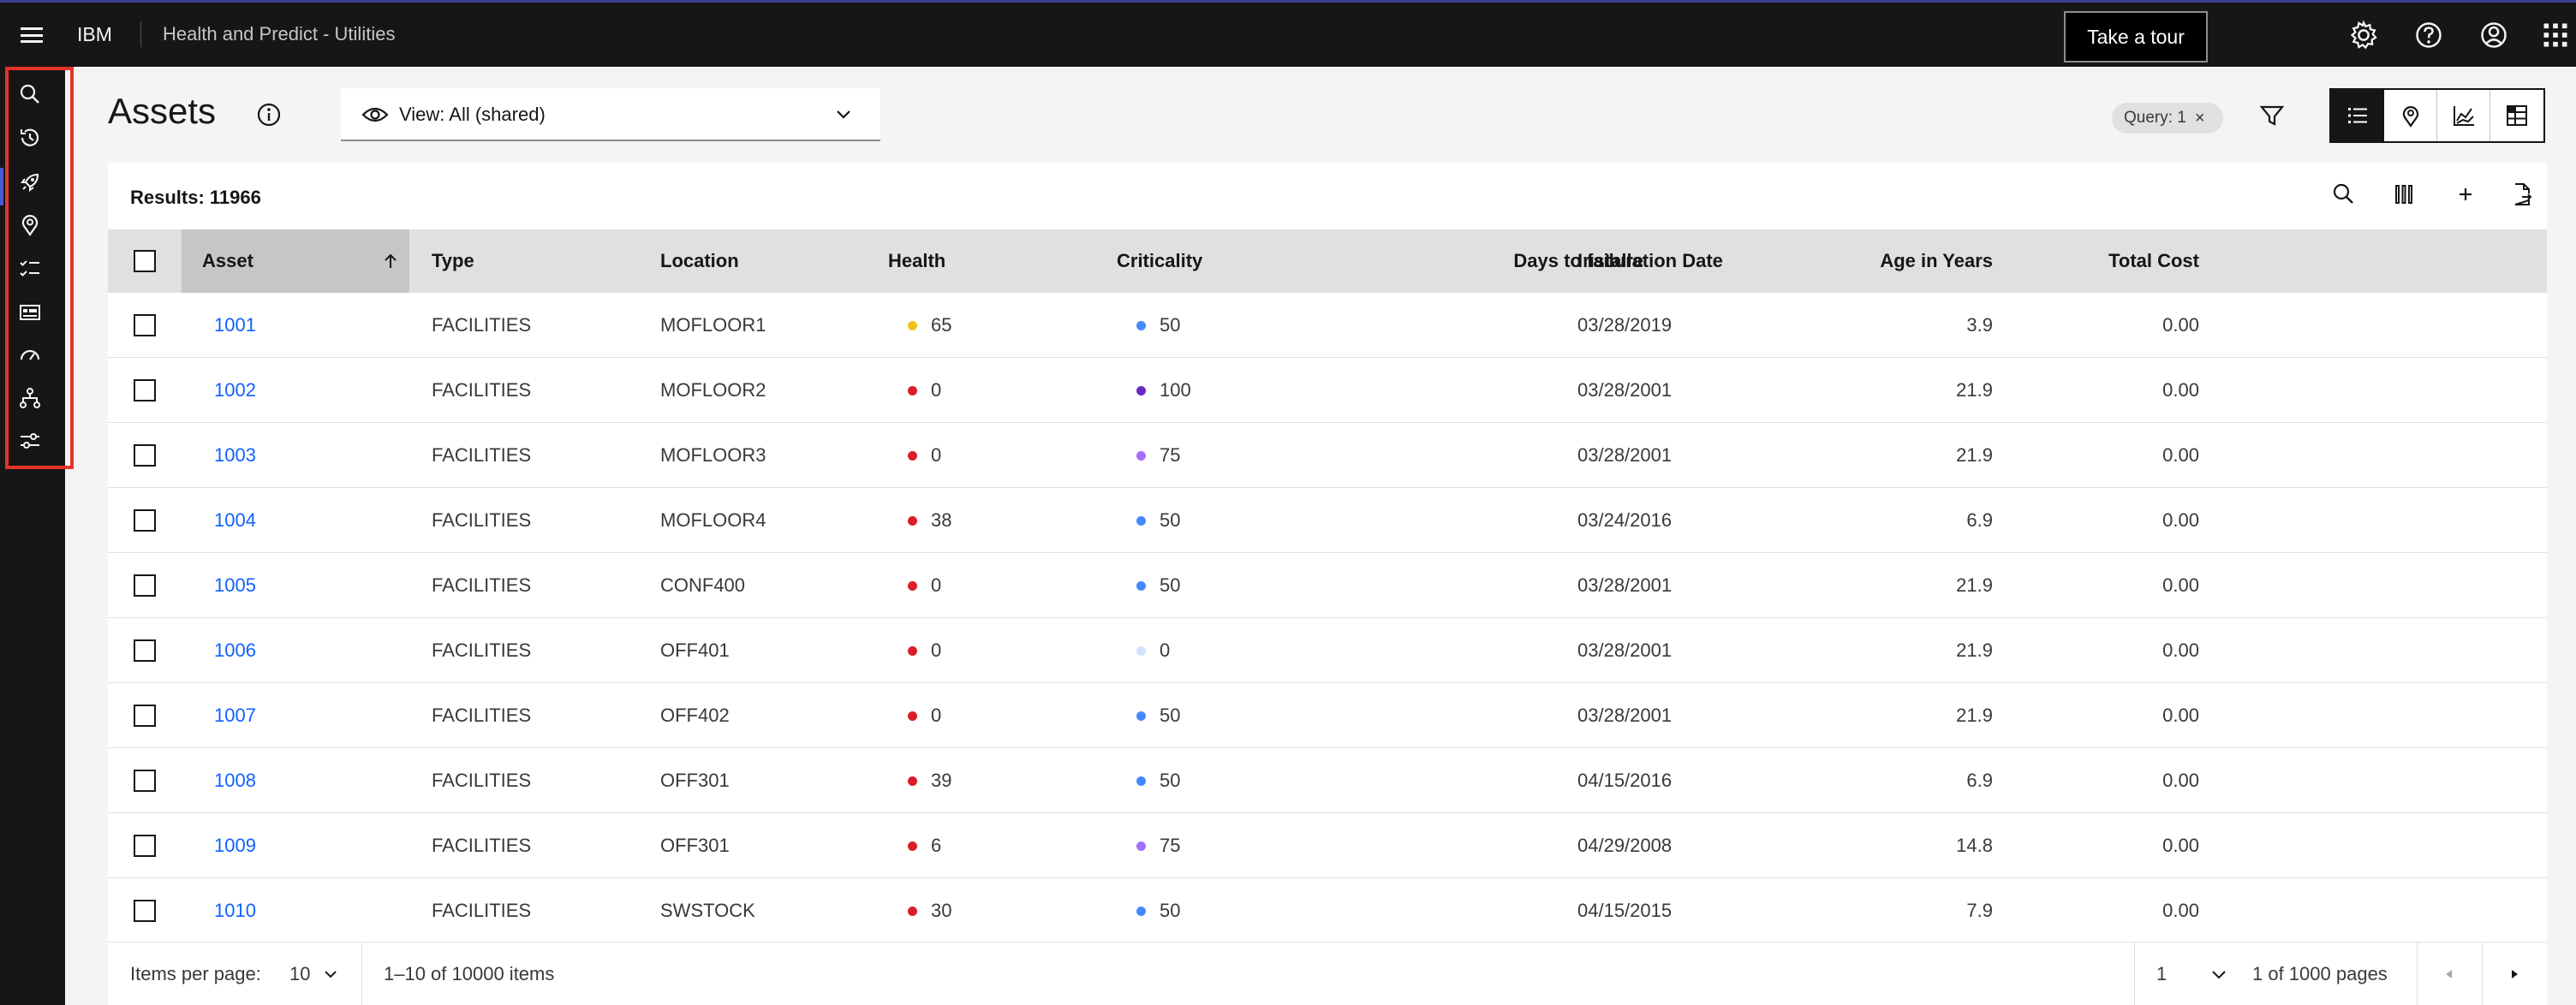 Image resolution: width=2576 pixels, height=1005 pixels. Describe the element at coordinates (2357, 115) in the screenshot. I see `list-view-button` at that location.